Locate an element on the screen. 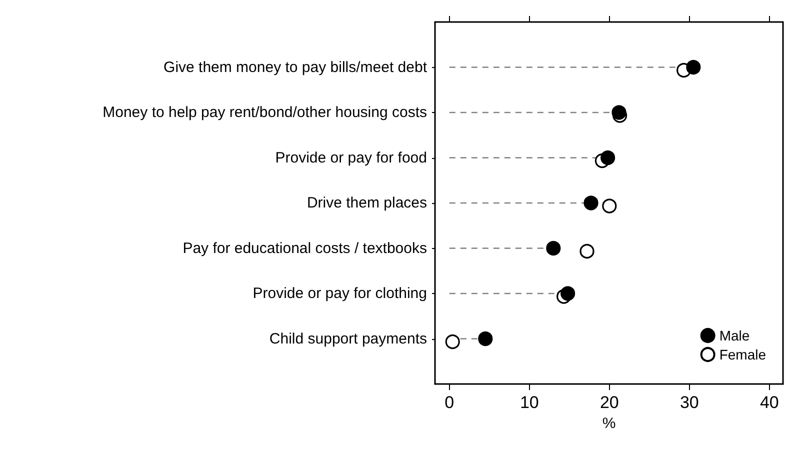 The width and height of the screenshot is (793, 451). y-tick-label: Provide or pay for food is located at coordinates (351, 157).